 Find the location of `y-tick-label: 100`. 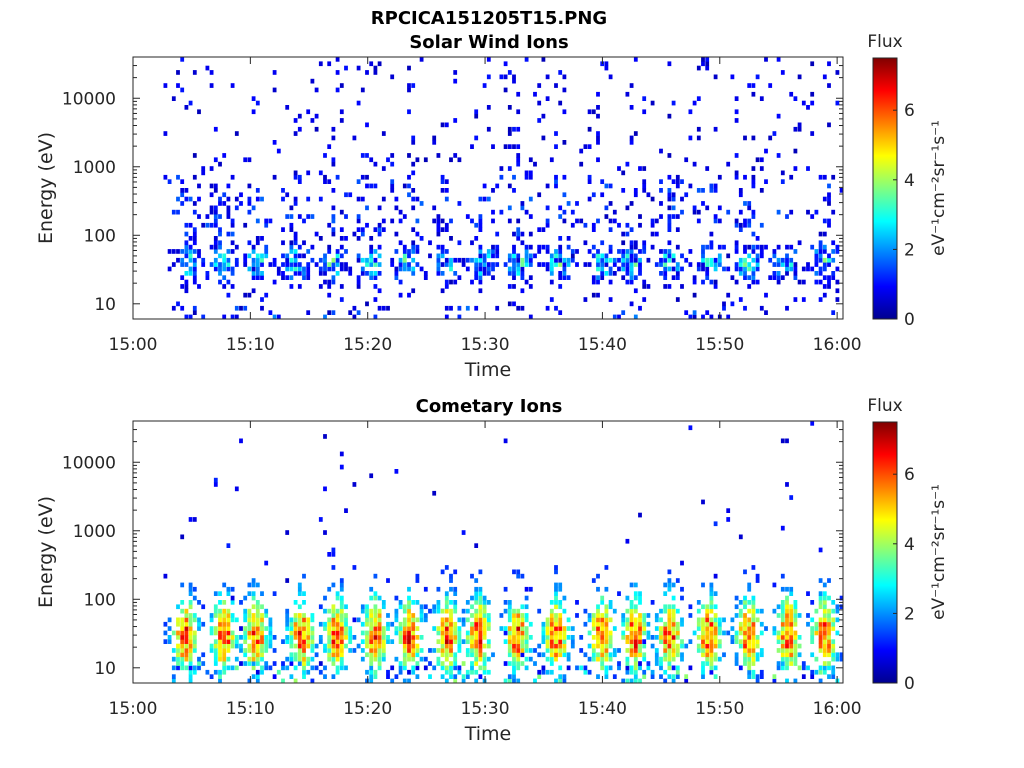

y-tick-label: 100 is located at coordinates (100, 600).